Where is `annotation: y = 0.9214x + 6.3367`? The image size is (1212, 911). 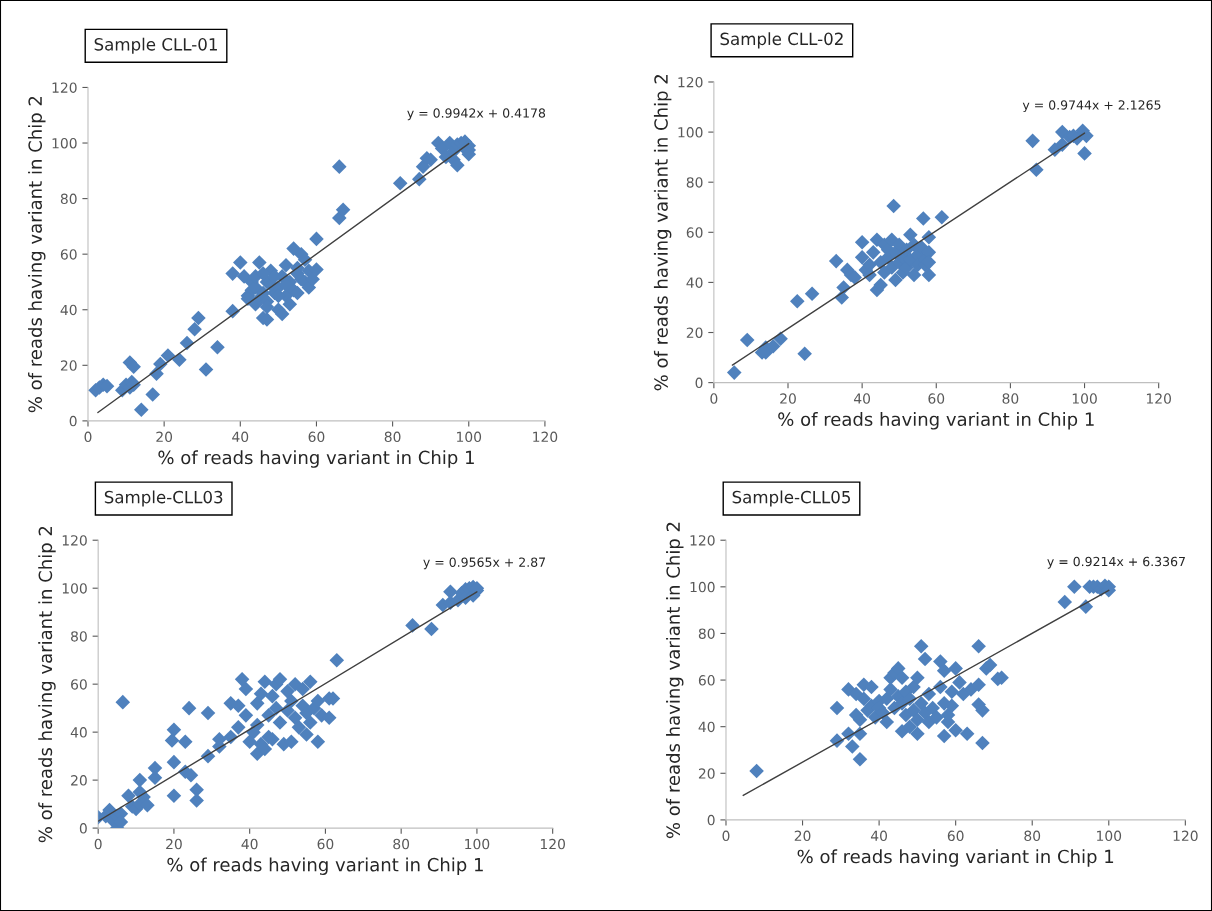 annotation: y = 0.9214x + 6.3367 is located at coordinates (1116, 562).